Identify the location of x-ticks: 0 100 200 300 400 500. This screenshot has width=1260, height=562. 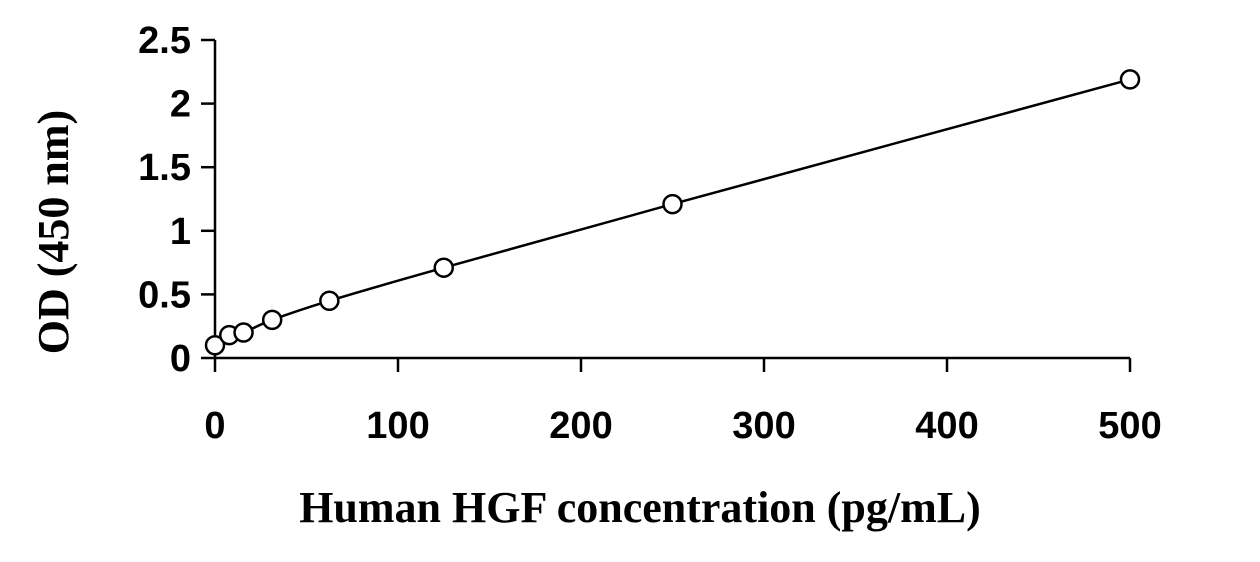
(683, 402).